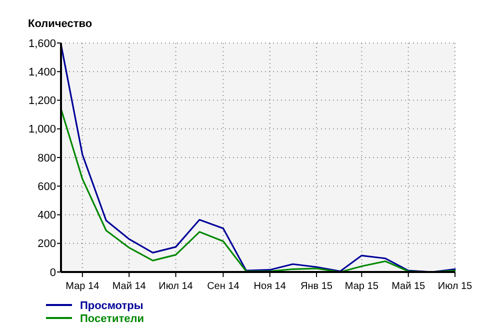 The height and width of the screenshot is (334, 500). I want to click on x-tick-label: Июл 14, so click(176, 286).